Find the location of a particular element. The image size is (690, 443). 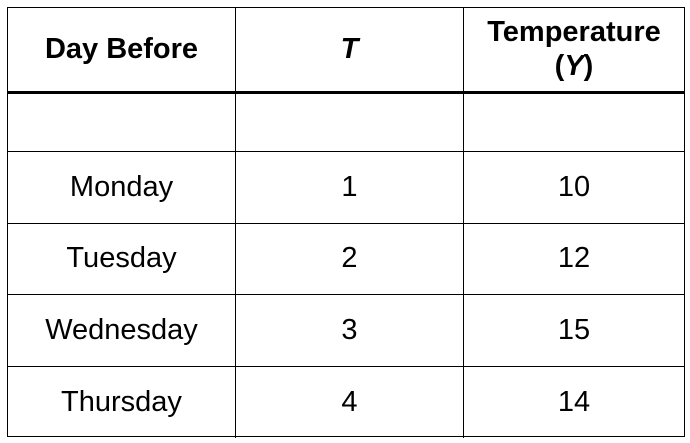

header-t: T is located at coordinates (350, 49).